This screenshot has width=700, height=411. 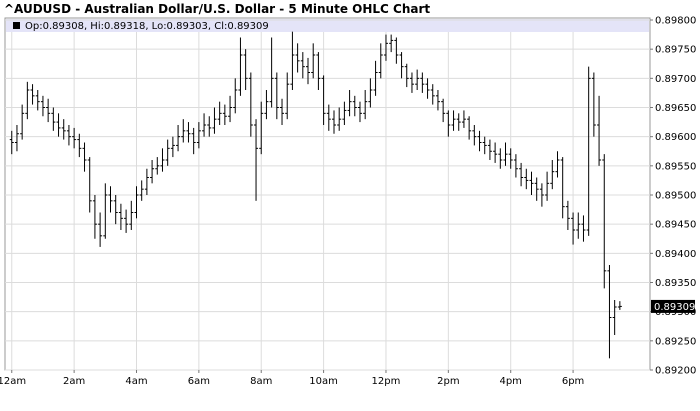 I want to click on last-price-box, so click(x=673, y=306).